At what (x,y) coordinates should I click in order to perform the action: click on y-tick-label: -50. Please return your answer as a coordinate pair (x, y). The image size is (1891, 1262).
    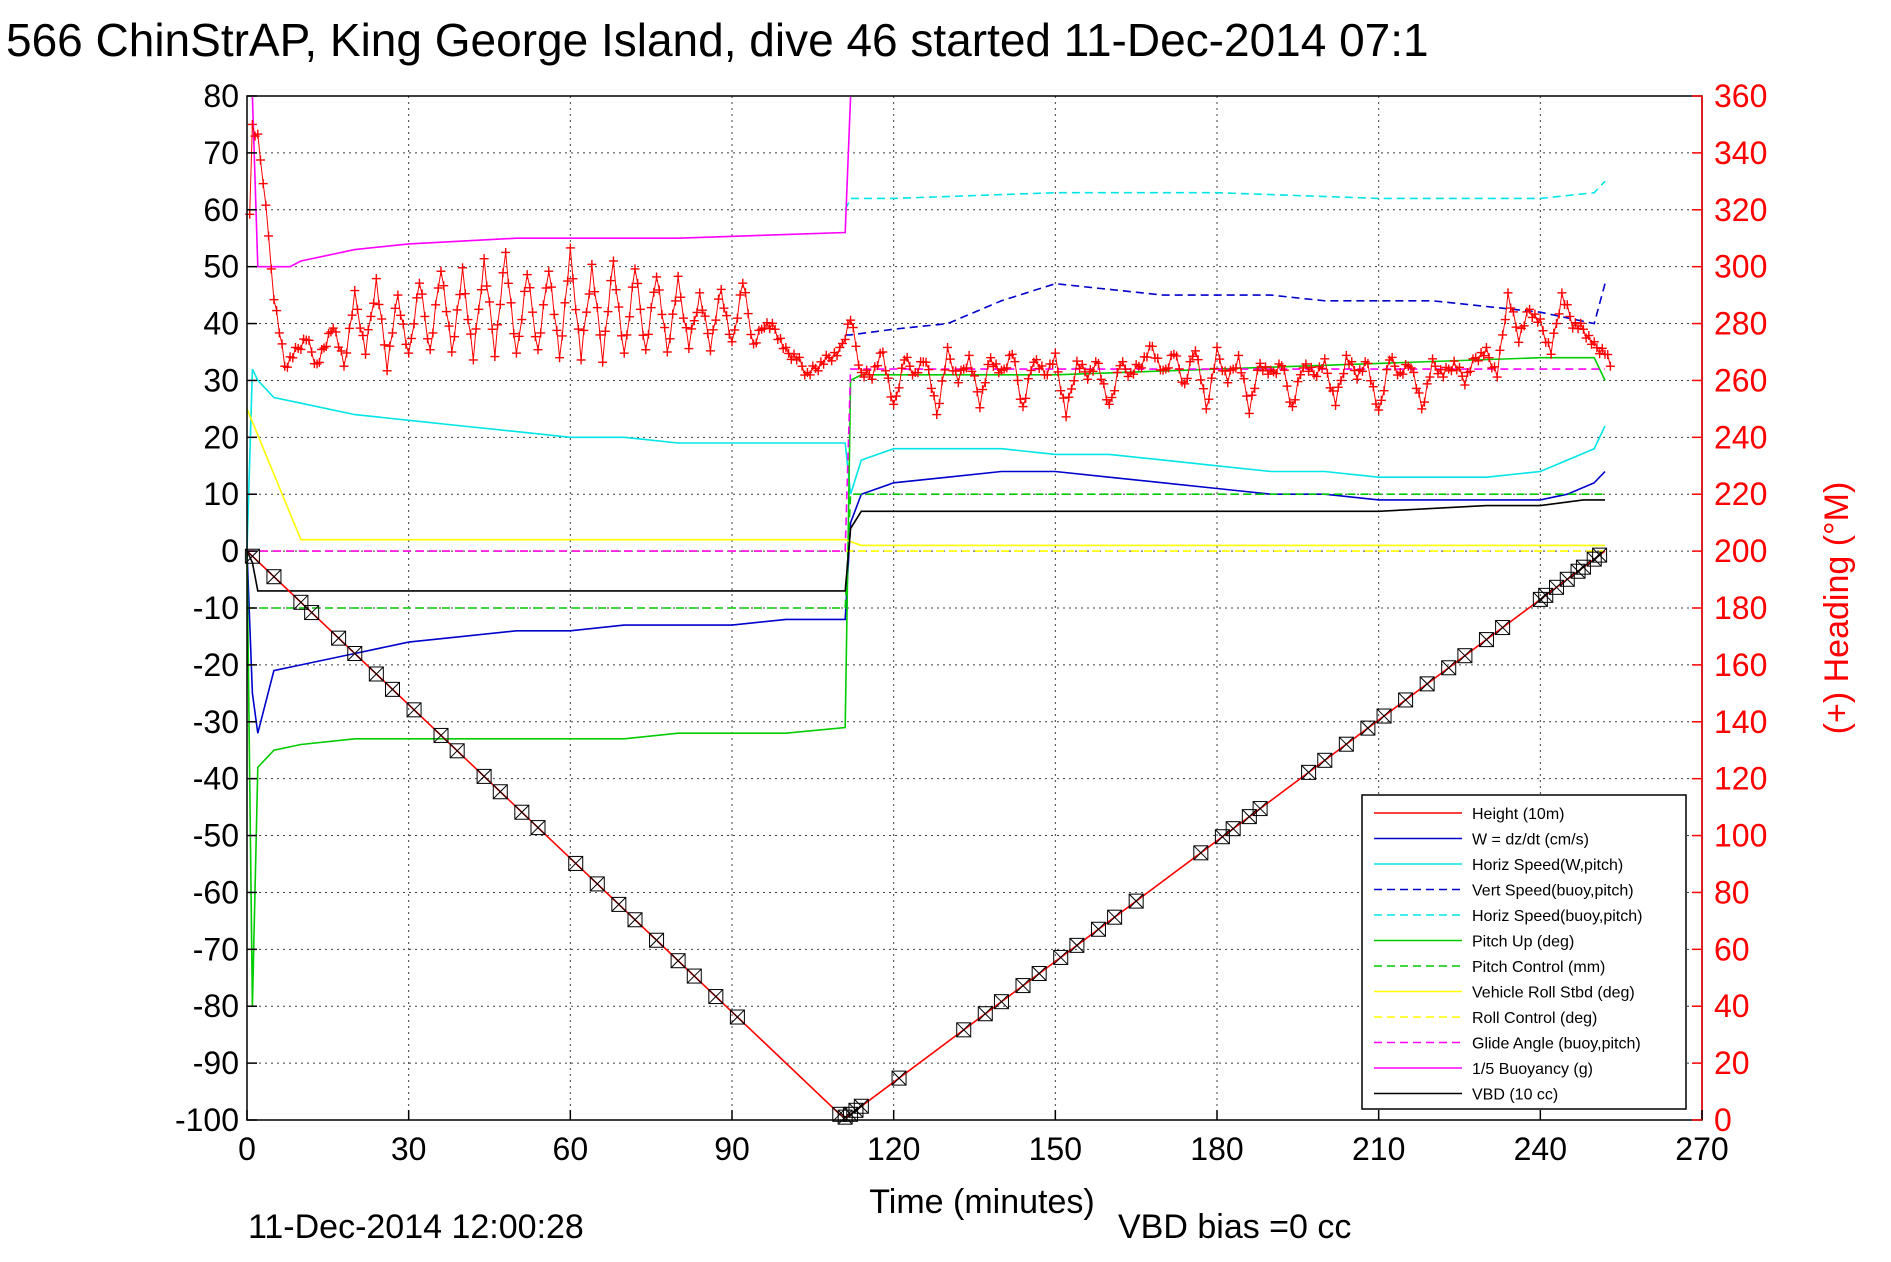
    Looking at the image, I should click on (216, 836).